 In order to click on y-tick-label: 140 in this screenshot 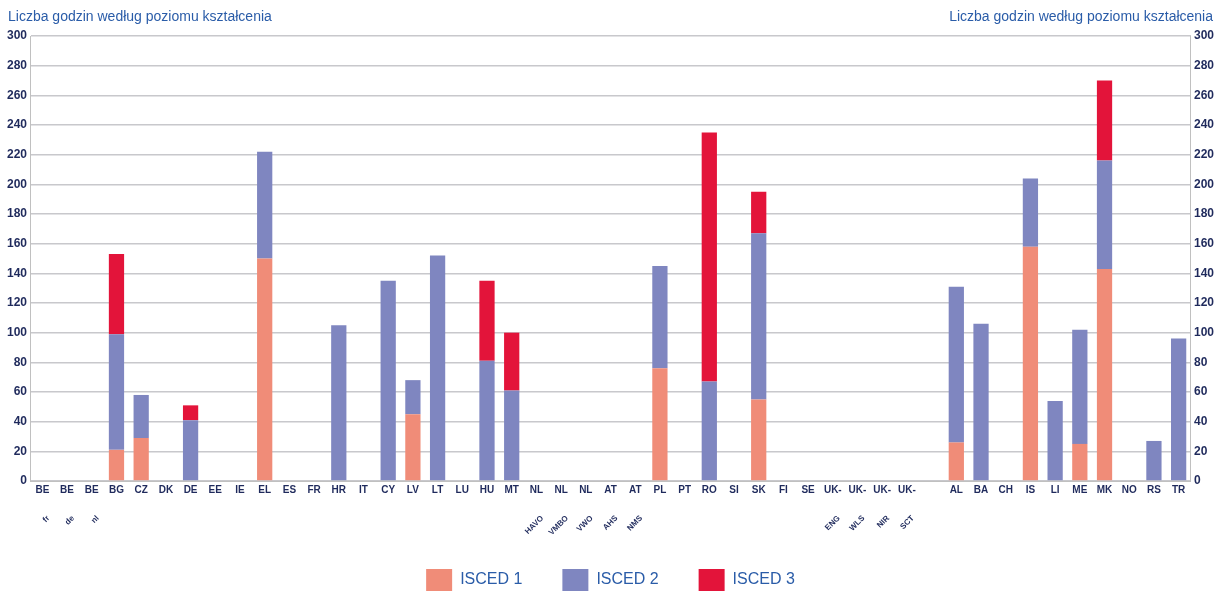, I will do `click(17, 272)`.